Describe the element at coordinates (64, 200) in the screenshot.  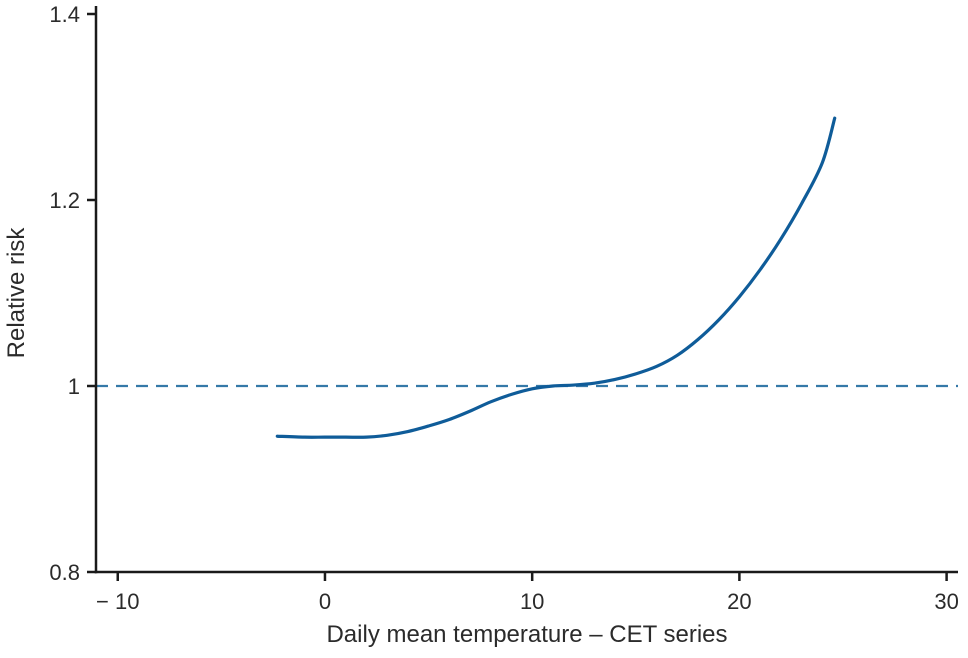
I see `y-tick-label: 1.2` at that location.